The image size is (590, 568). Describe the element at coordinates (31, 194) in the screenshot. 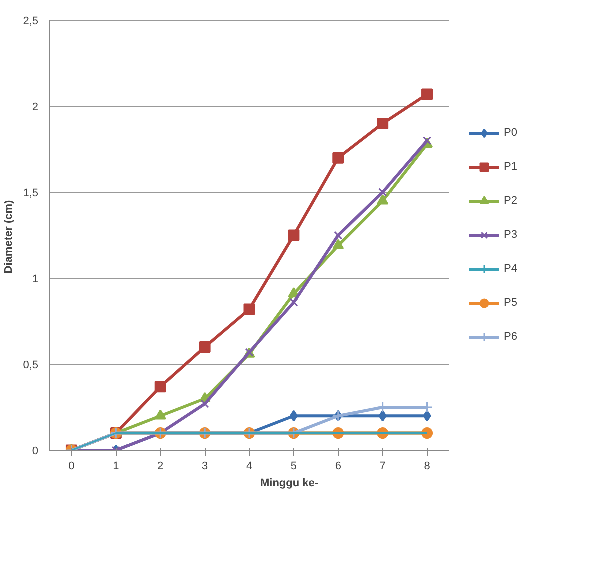

I see `y-tick-label: 1,5` at that location.